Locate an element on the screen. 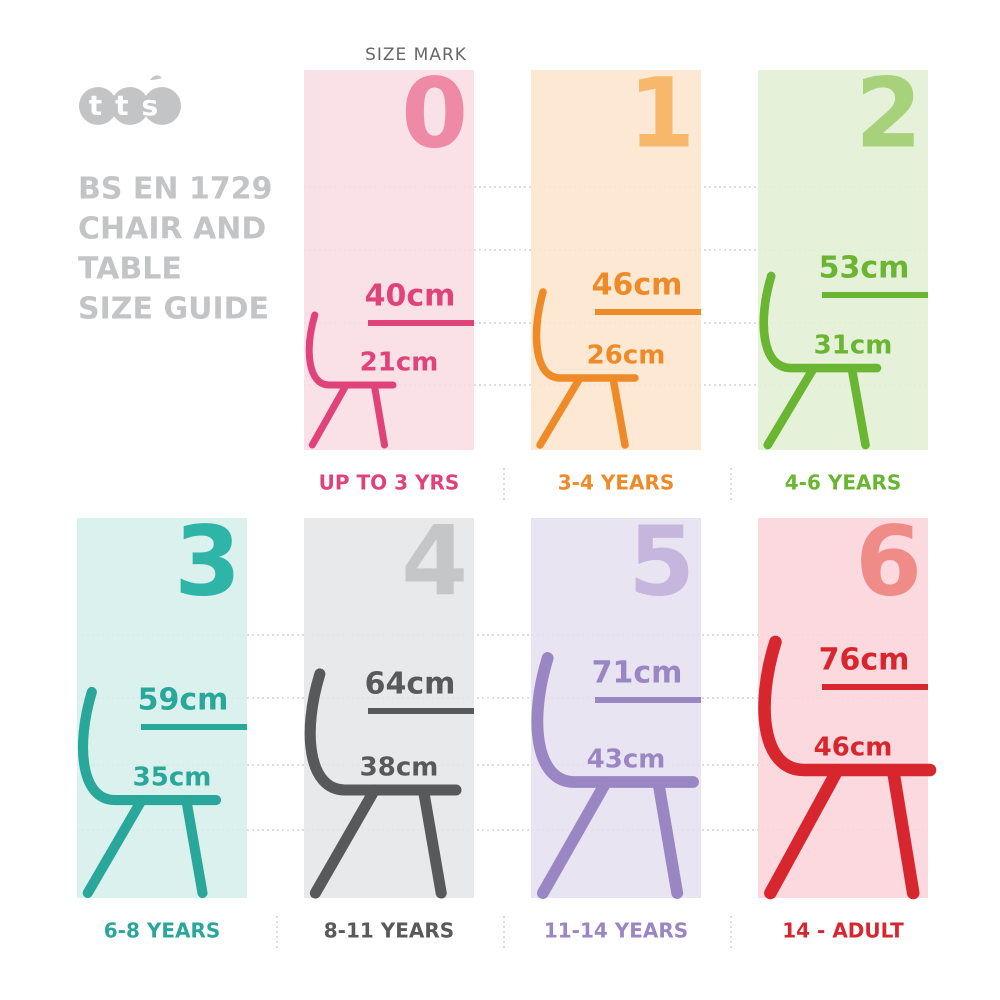 The height and width of the screenshot is (1000, 1000). size-panel: 5 71cm 43cm 11-14 YEARS is located at coordinates (616, 724).